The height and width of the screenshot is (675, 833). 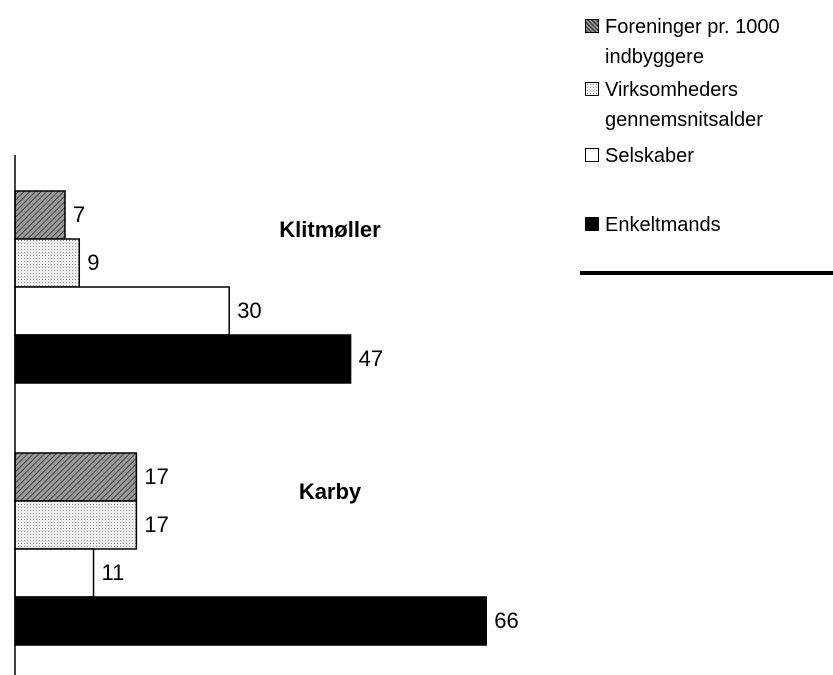 I want to click on data-label: 7, so click(x=79, y=214).